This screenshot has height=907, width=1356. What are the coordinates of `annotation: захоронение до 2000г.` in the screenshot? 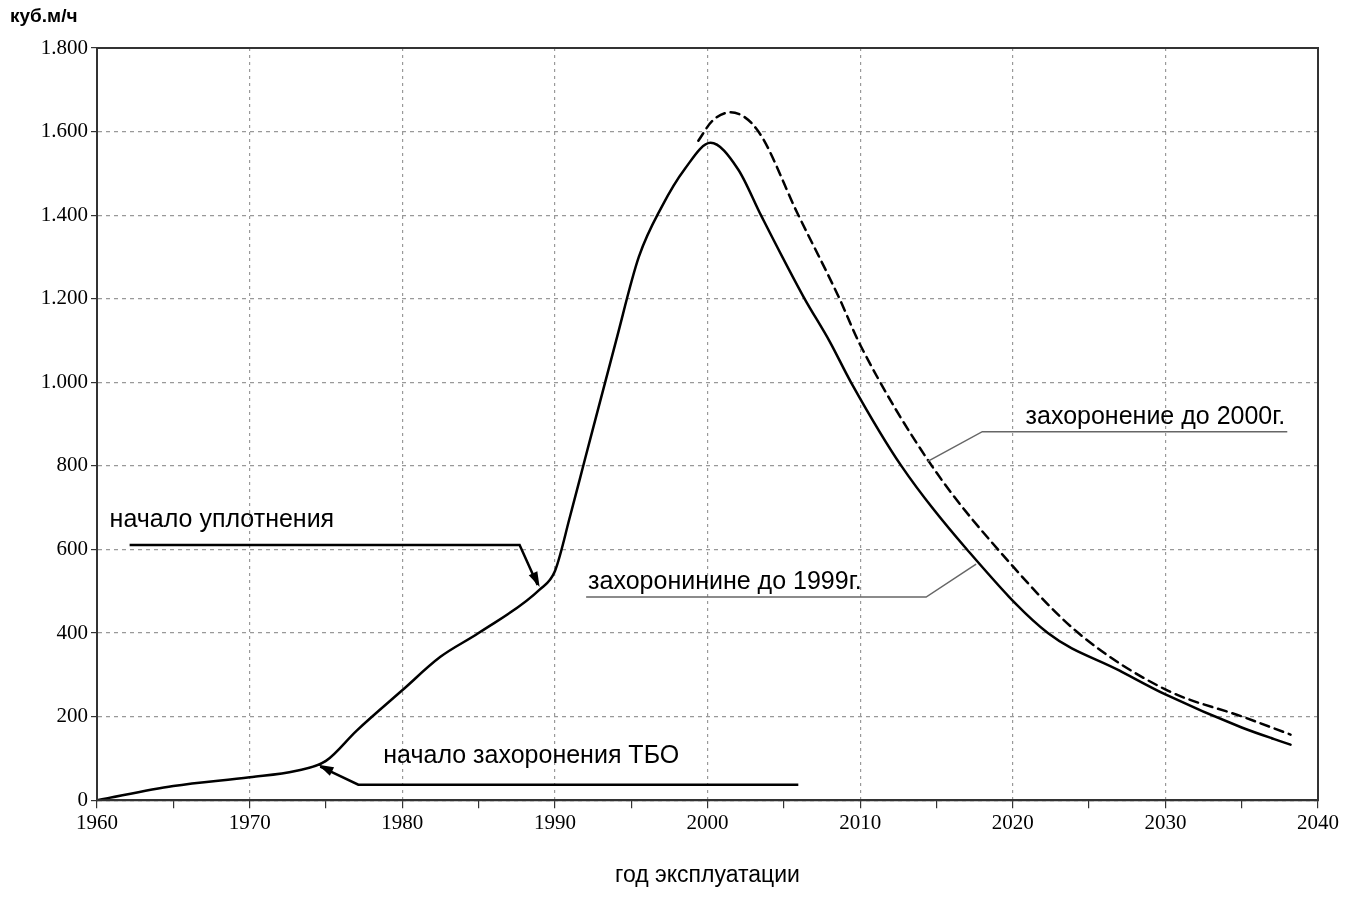 It's located at (1155, 414).